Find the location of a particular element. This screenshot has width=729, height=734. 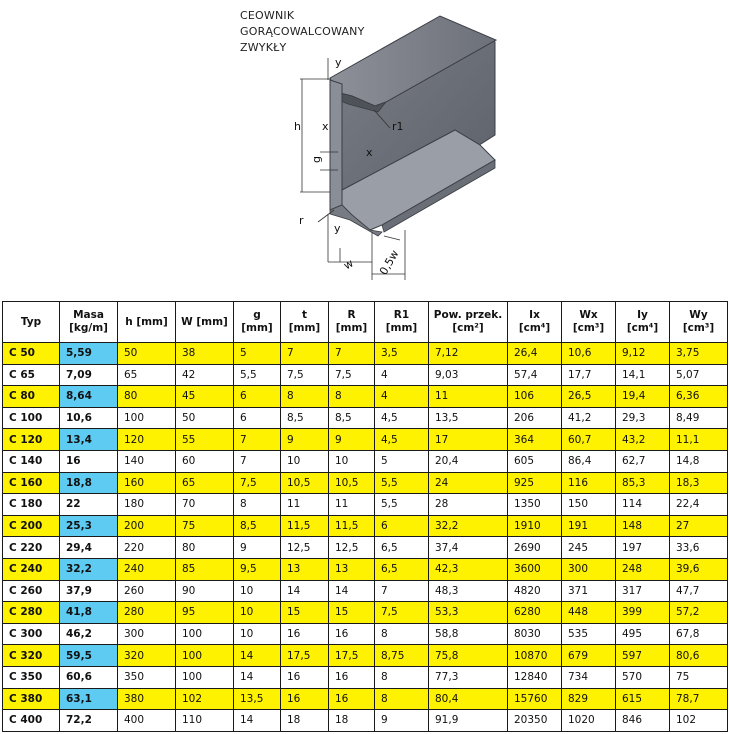

cell-type: C 100 is located at coordinates (31, 418).